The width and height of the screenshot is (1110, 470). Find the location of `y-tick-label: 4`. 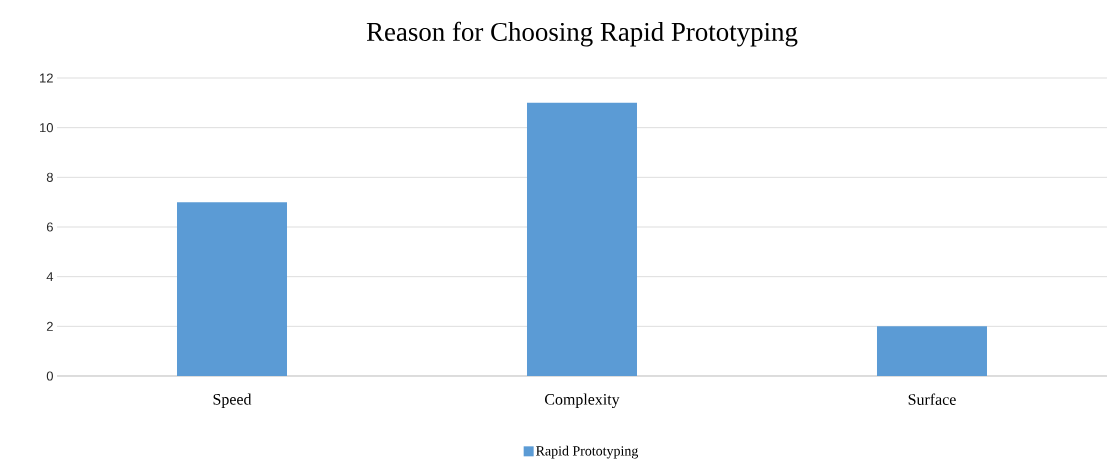

y-tick-label: 4 is located at coordinates (50, 277).